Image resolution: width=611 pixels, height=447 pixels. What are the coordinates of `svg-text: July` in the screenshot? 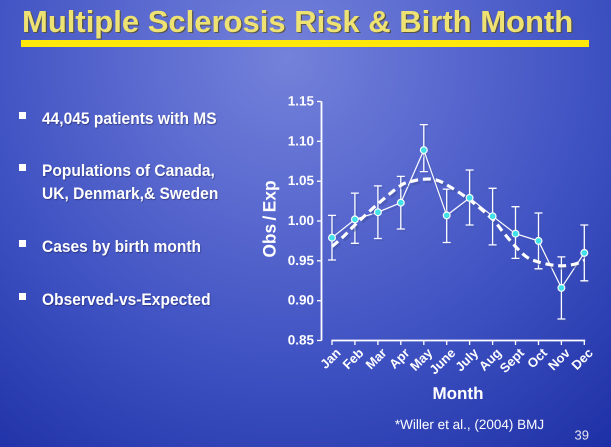 It's located at (467, 360).